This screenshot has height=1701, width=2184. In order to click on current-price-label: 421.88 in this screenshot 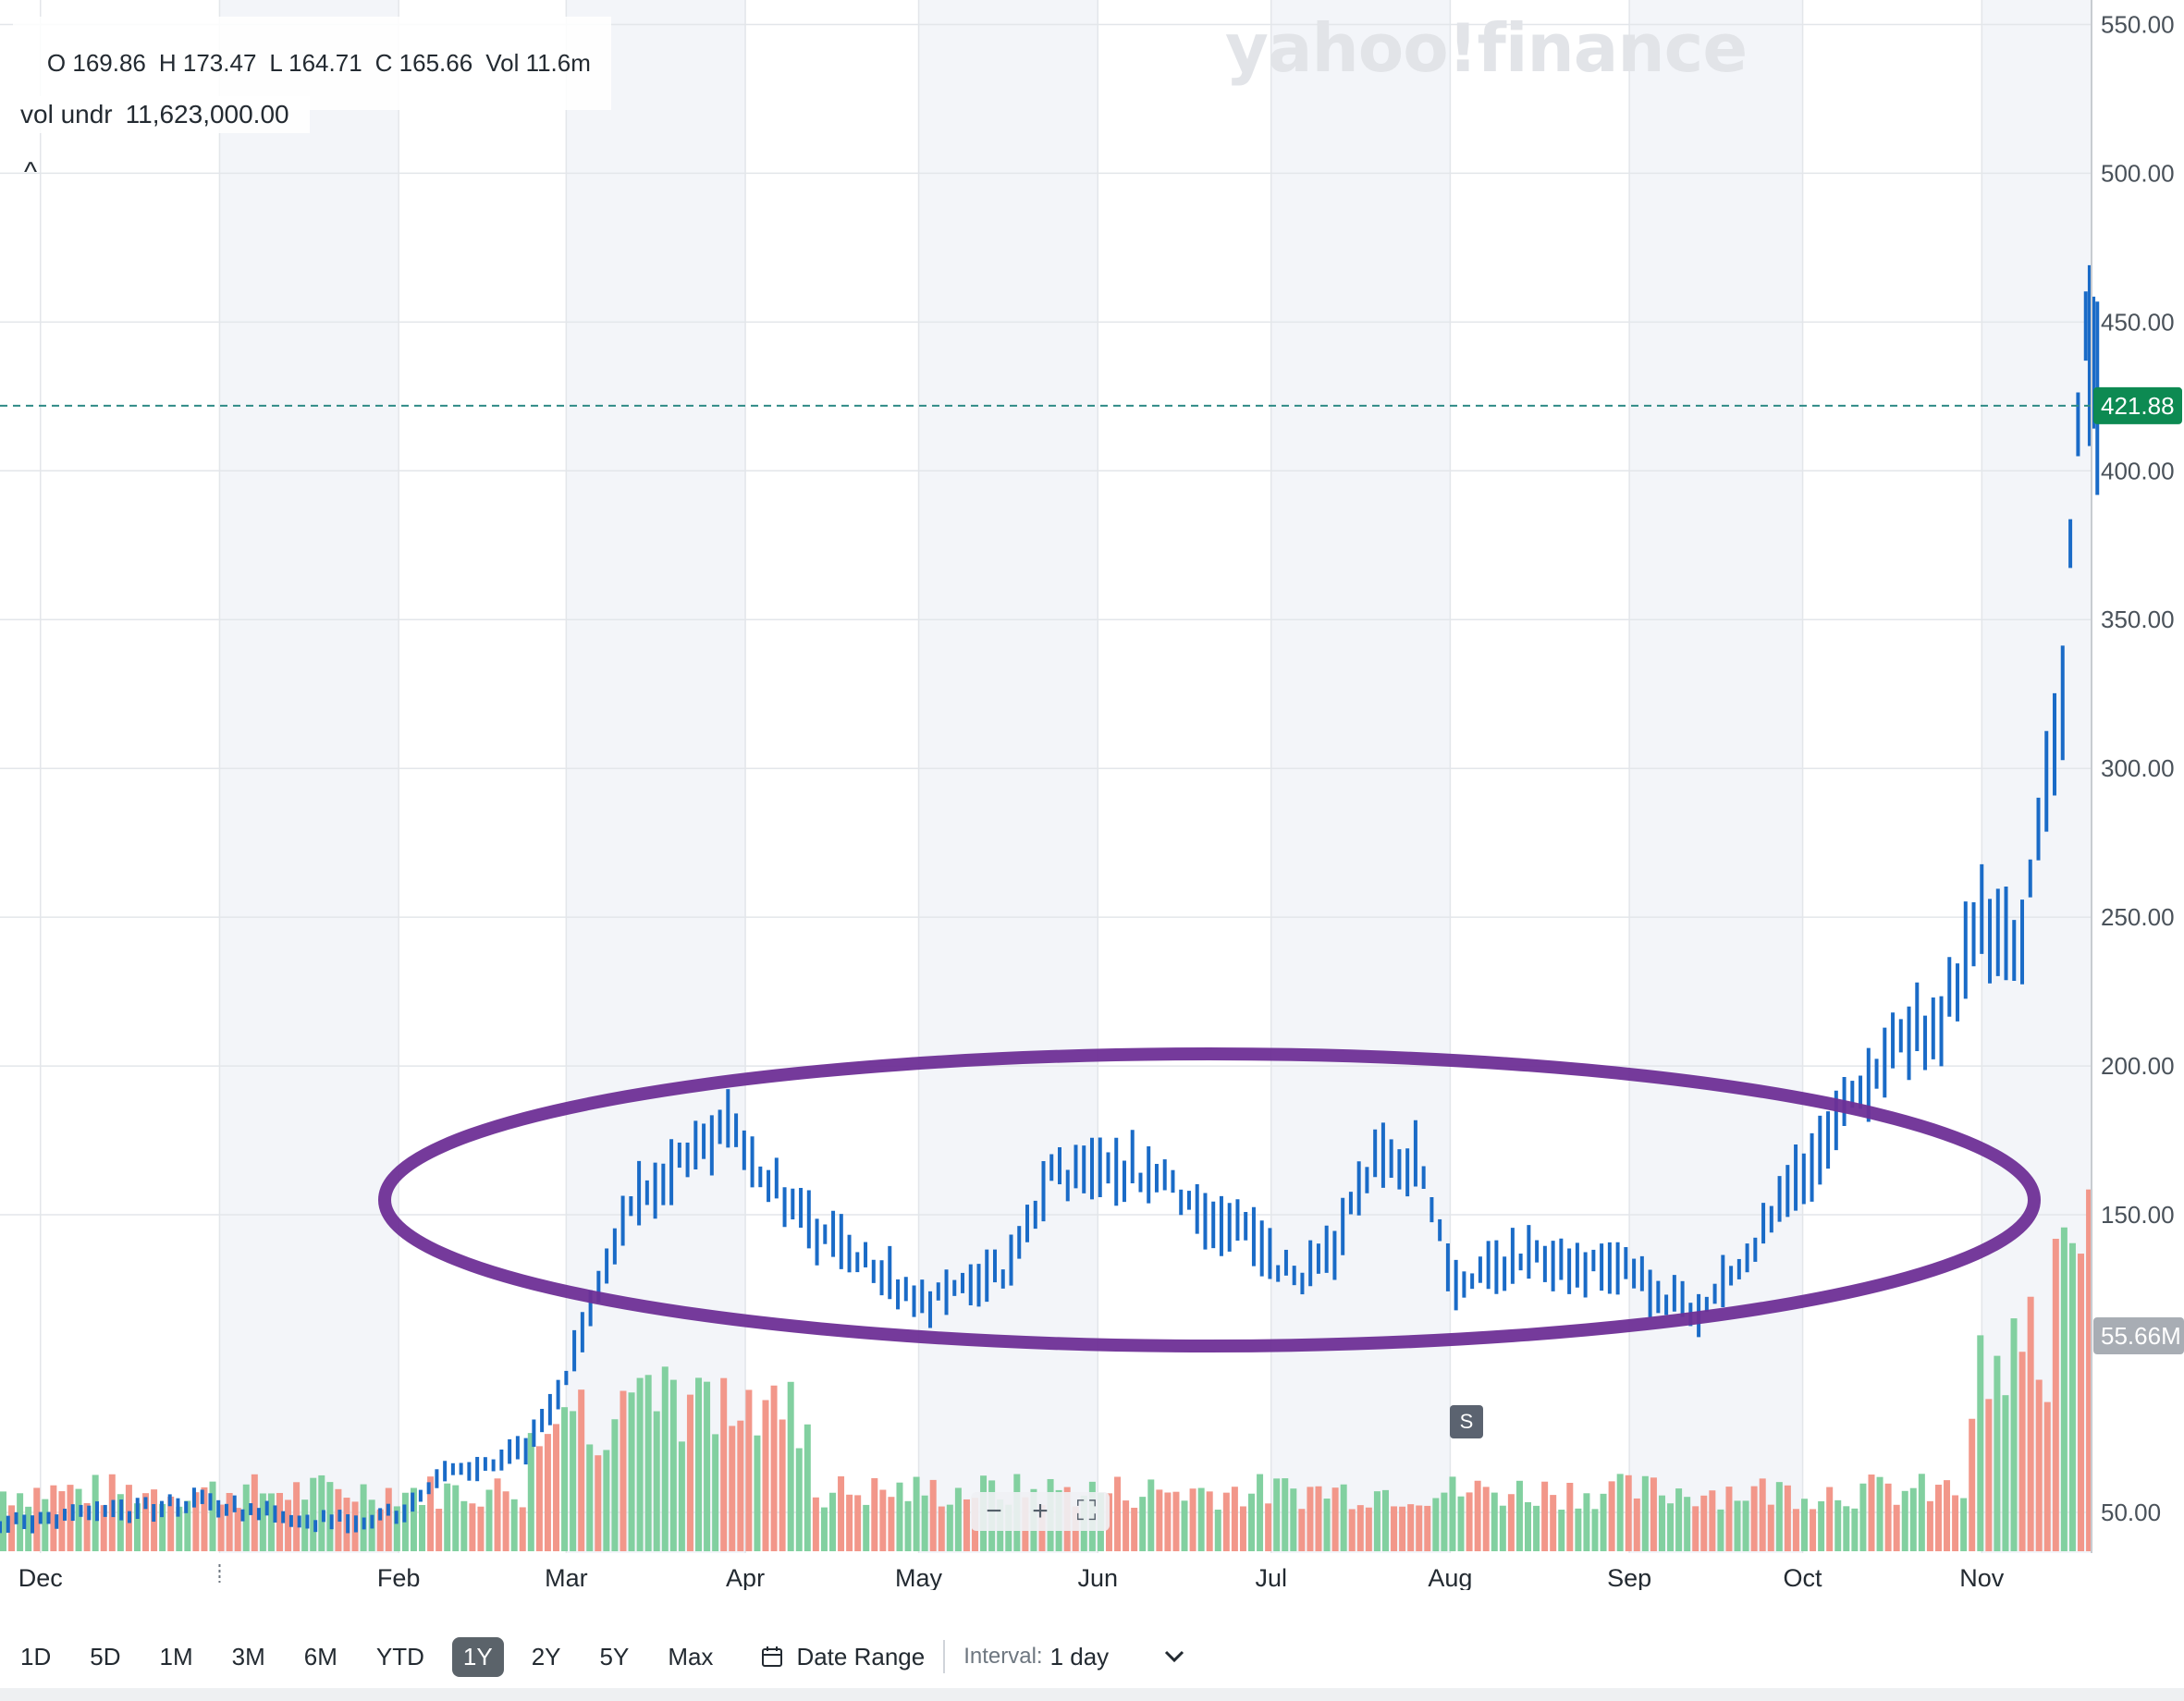, I will do `click(2138, 406)`.